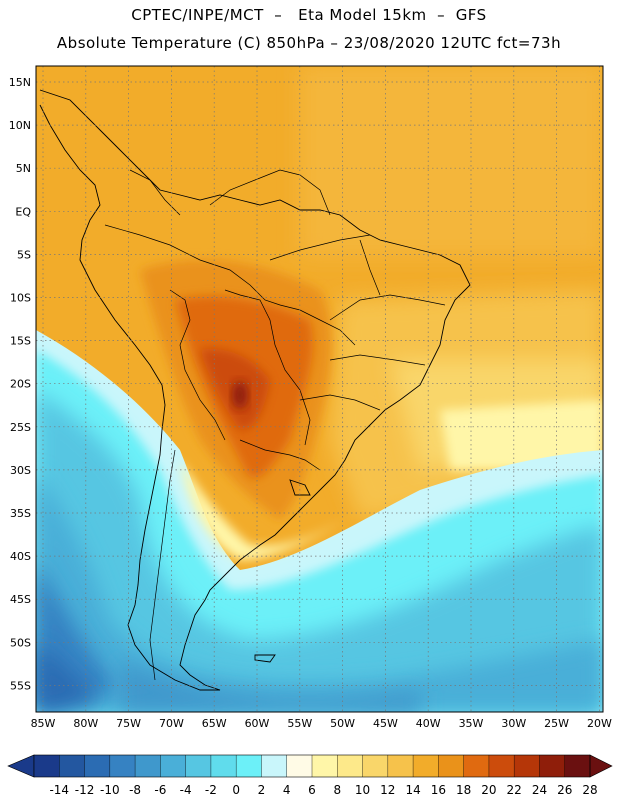  Describe the element at coordinates (20, 556) in the screenshot. I see `latitude-label: 40S` at that location.